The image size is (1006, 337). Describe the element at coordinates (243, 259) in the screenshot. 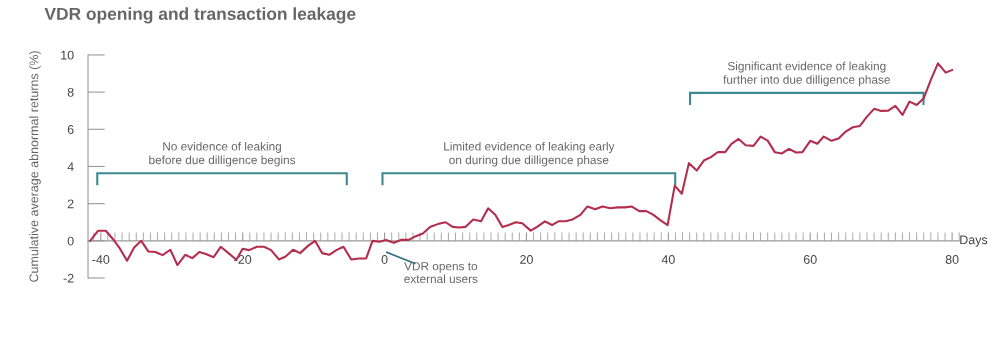

I see `x-tick-label: -20` at that location.